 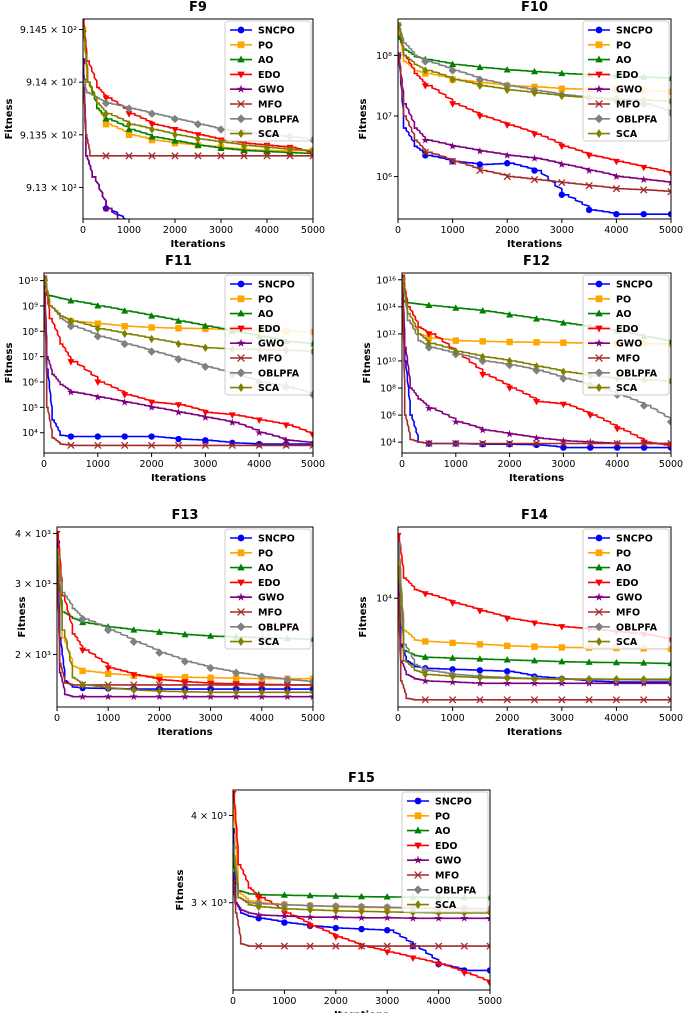 What do you see at coordinates (152, 464) in the screenshot?
I see `x-tick-label: 2000` at bounding box center [152, 464].